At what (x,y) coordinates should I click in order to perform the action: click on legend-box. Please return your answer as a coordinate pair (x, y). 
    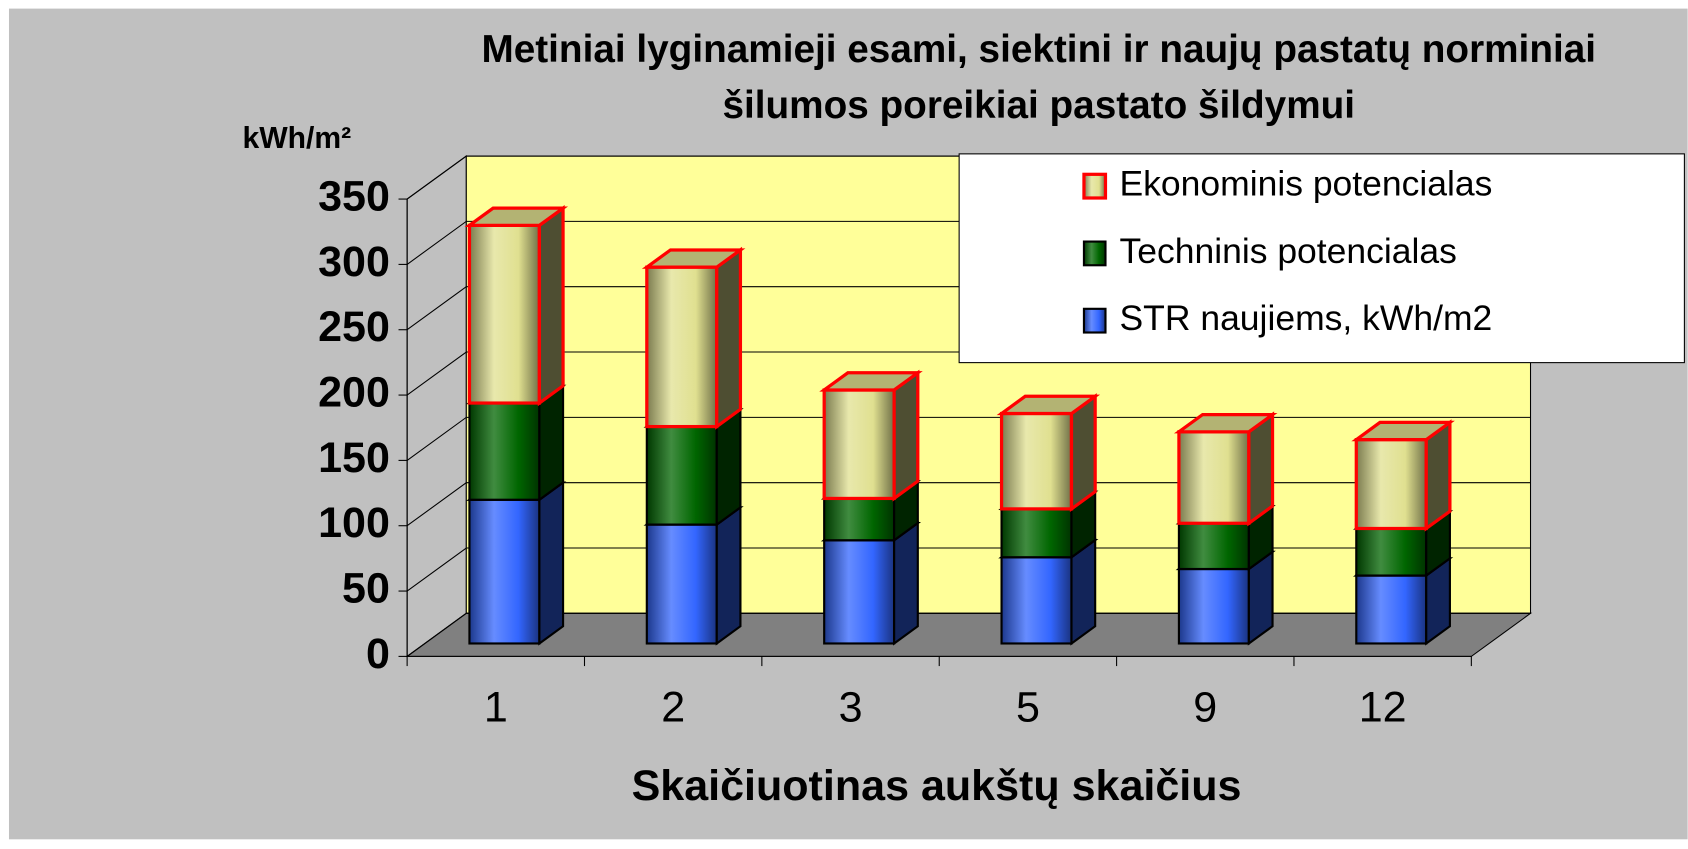
    Looking at the image, I should click on (1321, 258).